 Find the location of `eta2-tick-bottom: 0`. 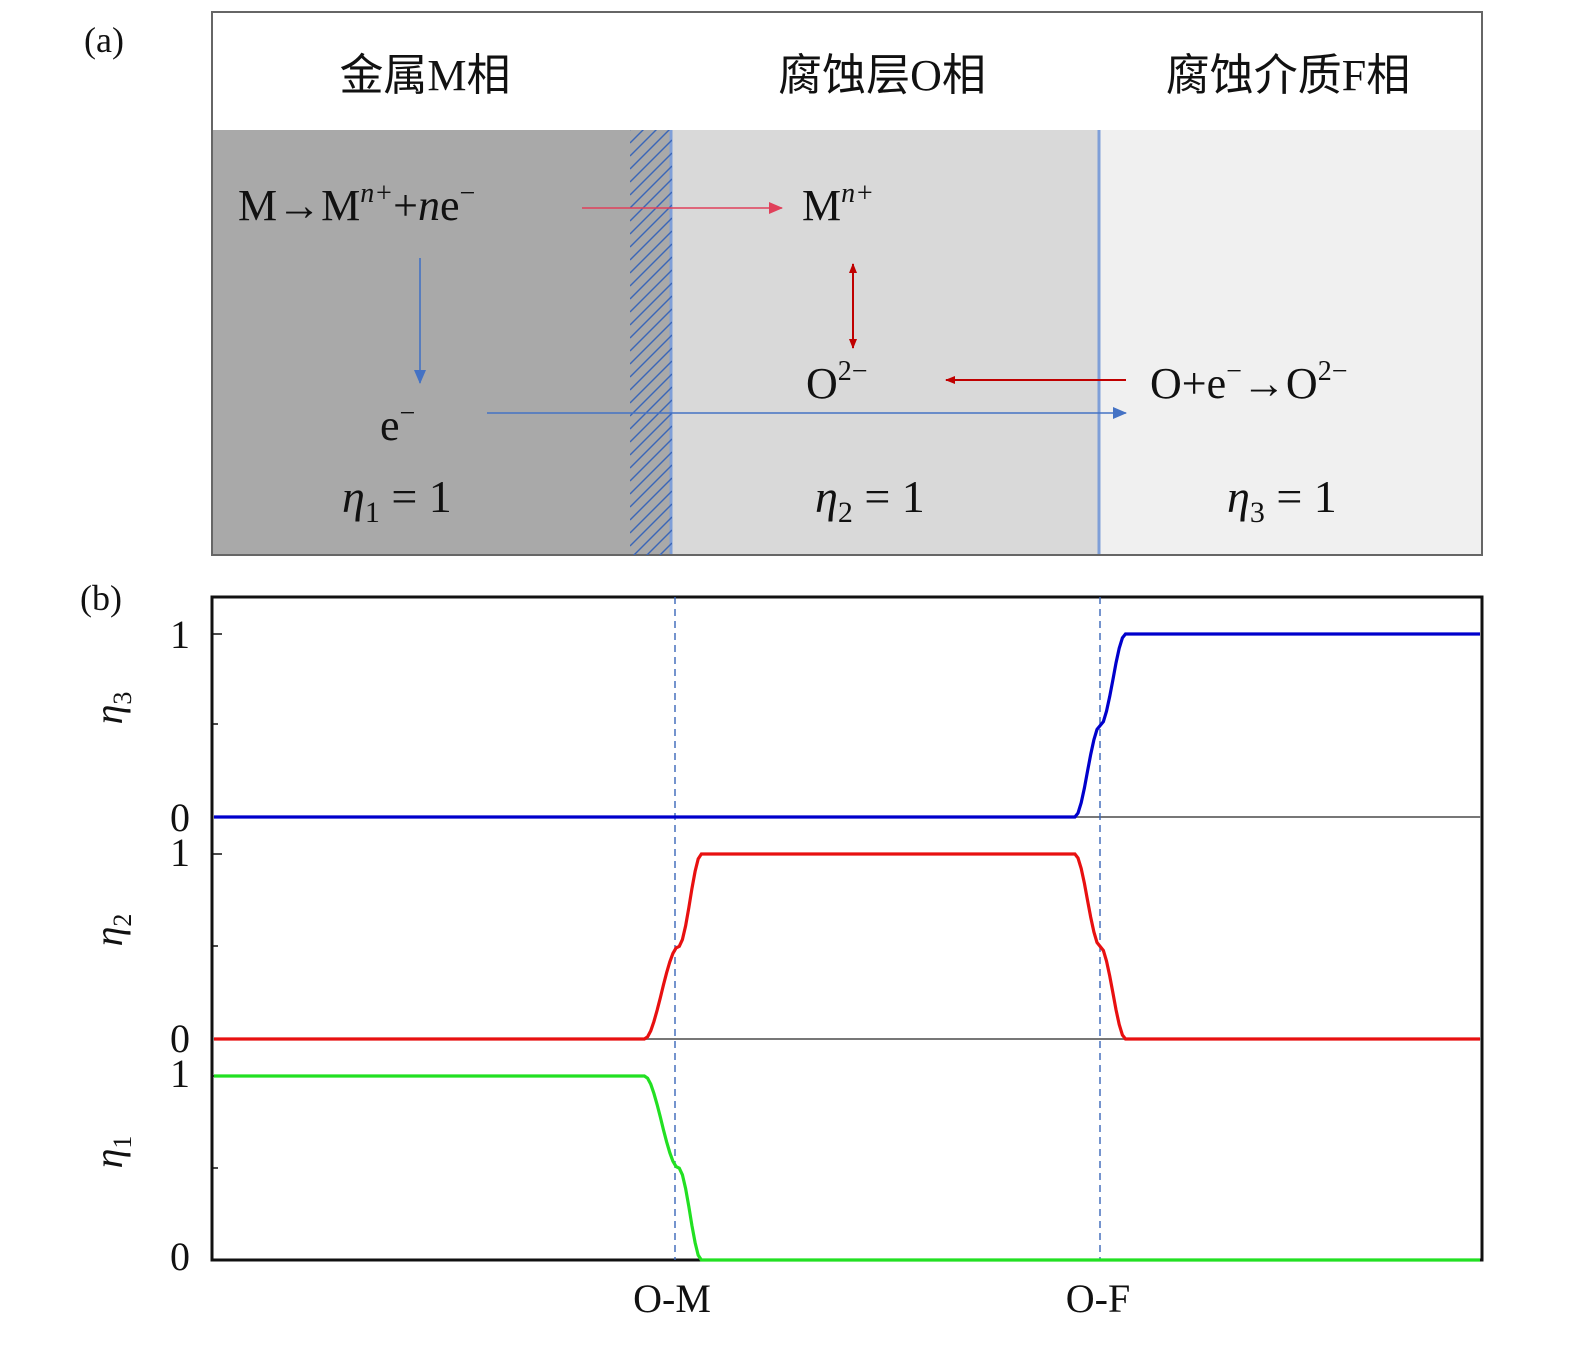

eta2-tick-bottom: 0 is located at coordinates (180, 1038).